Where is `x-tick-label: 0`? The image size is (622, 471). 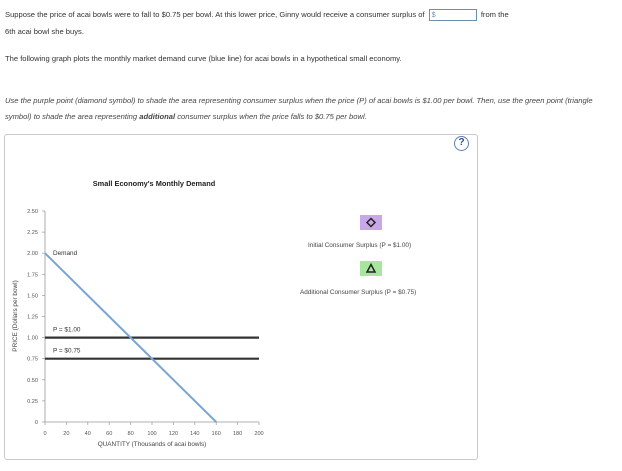
x-tick-label: 0 is located at coordinates (44, 434).